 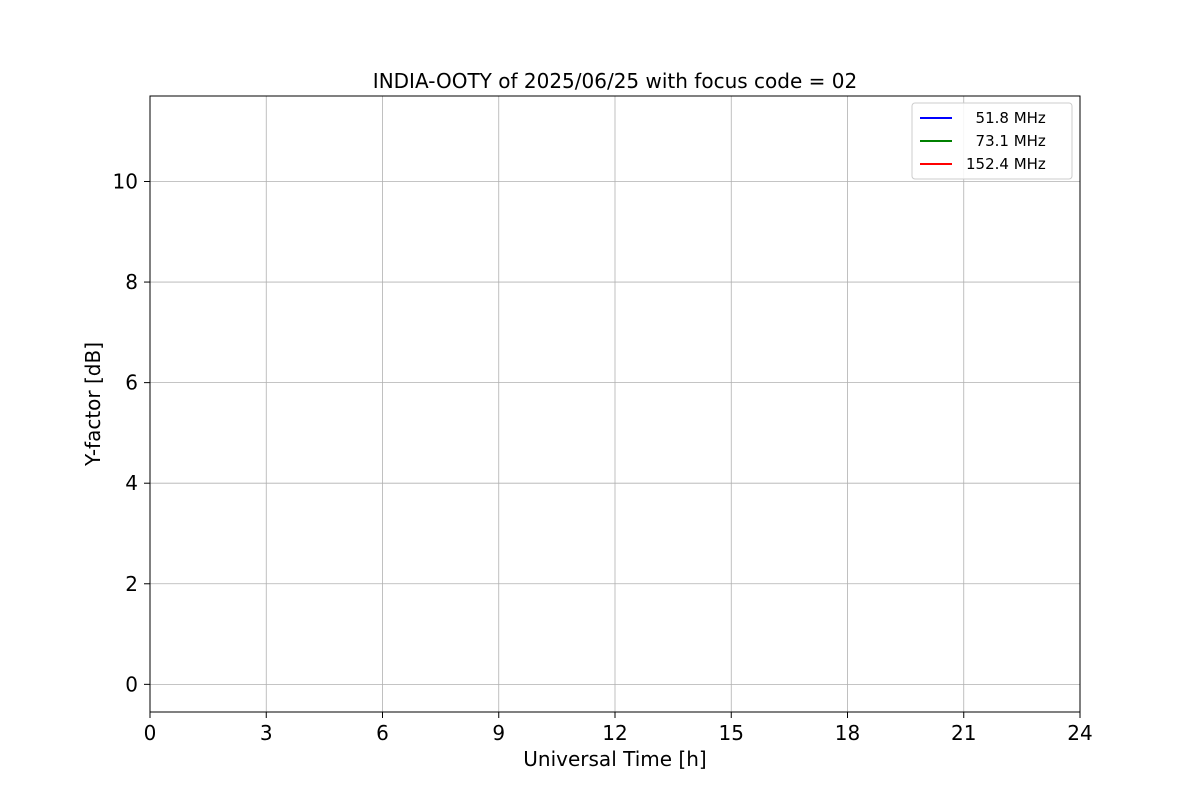 What do you see at coordinates (847, 733) in the screenshot?
I see `x-tick-label: 18` at bounding box center [847, 733].